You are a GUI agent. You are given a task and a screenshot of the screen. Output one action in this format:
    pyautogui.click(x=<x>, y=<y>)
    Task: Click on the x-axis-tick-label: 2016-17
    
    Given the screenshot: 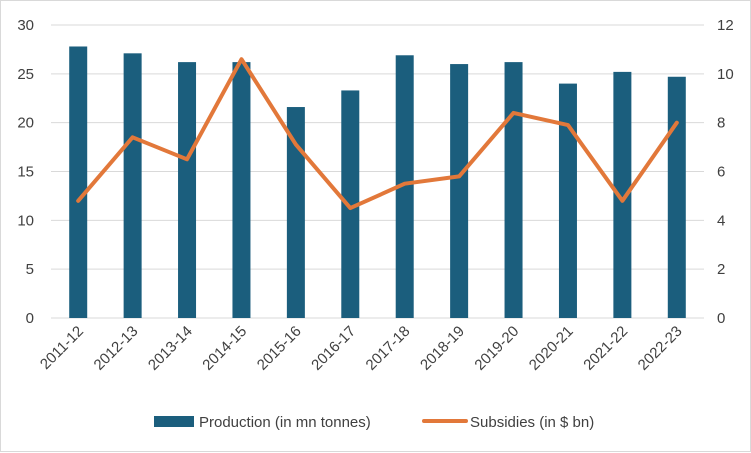 What is the action you would take?
    pyautogui.click(x=333, y=348)
    